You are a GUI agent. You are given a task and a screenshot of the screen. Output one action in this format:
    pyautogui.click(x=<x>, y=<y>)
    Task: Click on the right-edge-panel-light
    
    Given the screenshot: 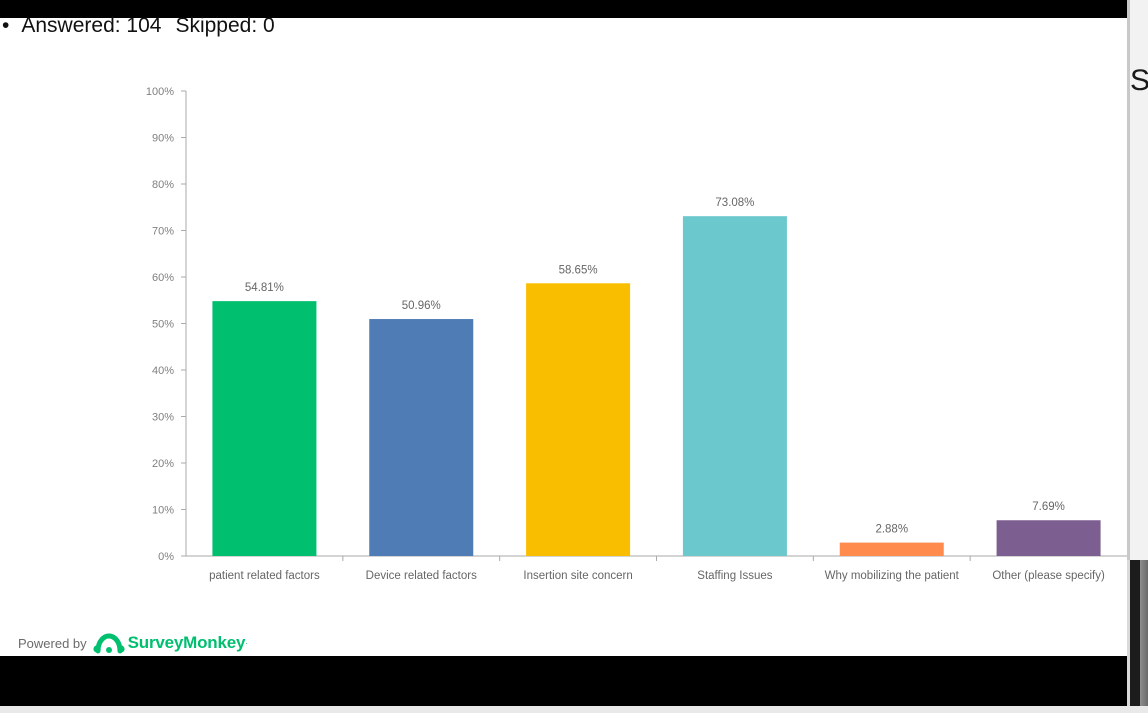 What is the action you would take?
    pyautogui.click(x=1137, y=280)
    